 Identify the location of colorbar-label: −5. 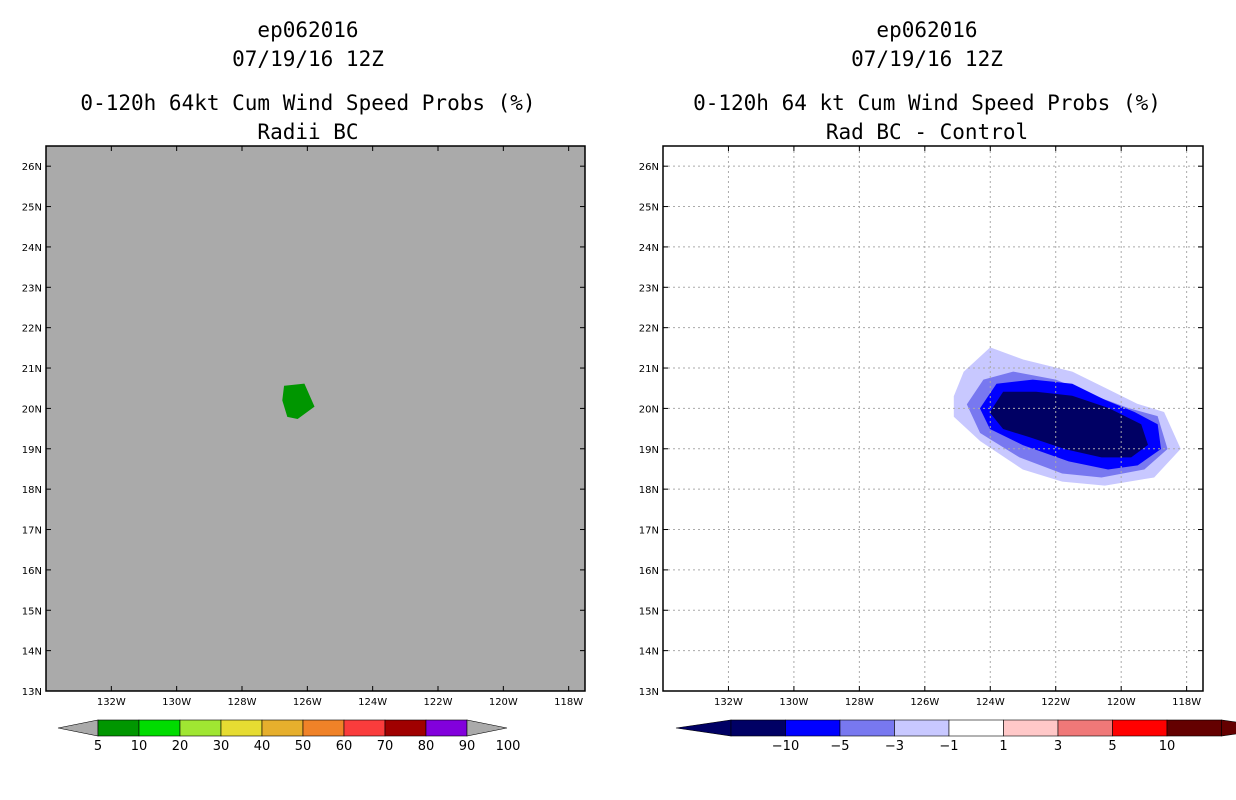
(839, 746).